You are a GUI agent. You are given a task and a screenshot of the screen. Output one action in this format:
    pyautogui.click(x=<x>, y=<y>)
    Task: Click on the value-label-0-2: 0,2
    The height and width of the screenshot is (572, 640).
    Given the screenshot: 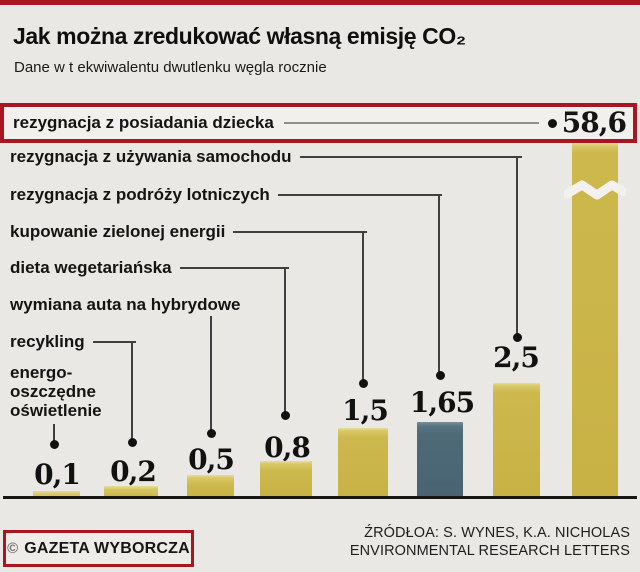 What is the action you would take?
    pyautogui.click(x=133, y=471)
    